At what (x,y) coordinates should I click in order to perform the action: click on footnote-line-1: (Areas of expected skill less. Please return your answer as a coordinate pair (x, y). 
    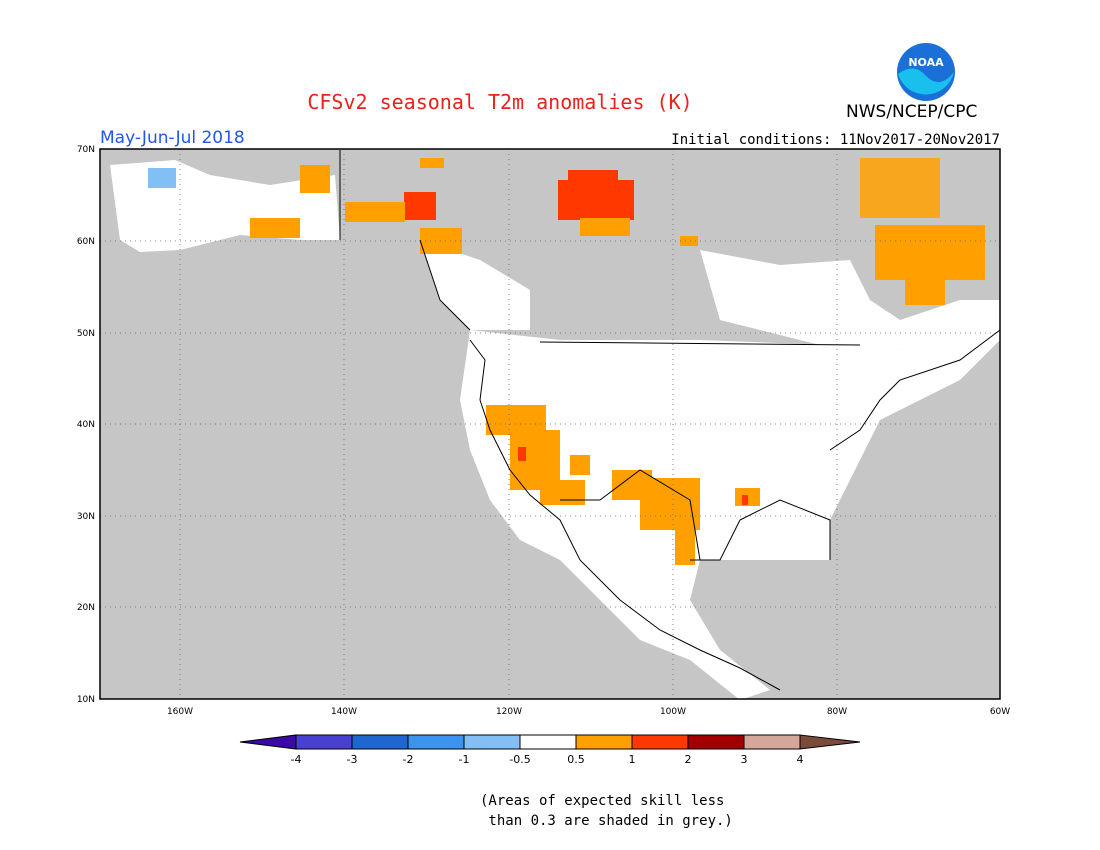
    Looking at the image, I should click on (602, 801).